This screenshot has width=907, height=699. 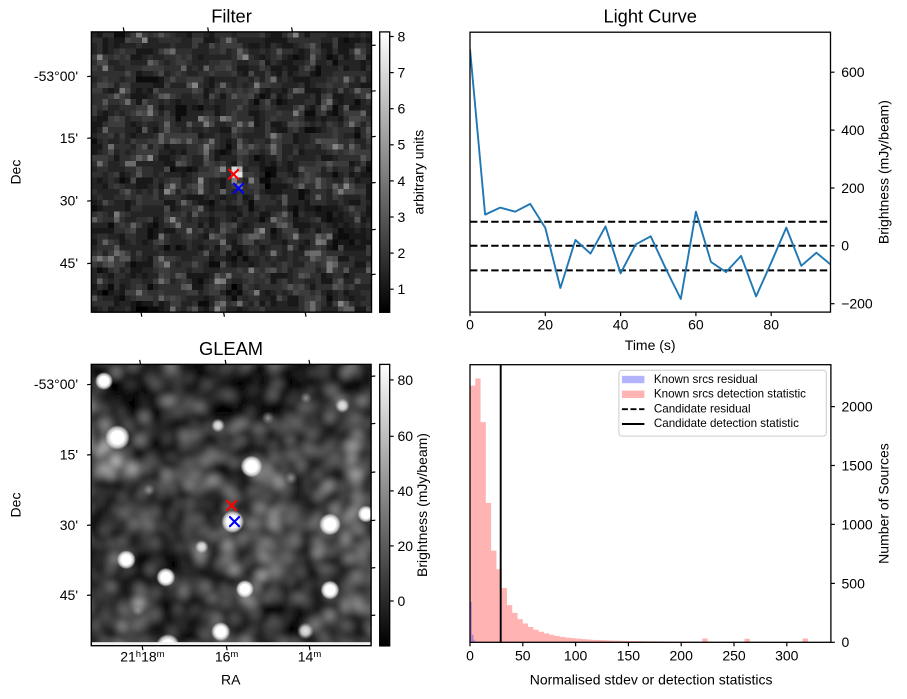 I want to click on svg-text: 500, so click(x=854, y=583).